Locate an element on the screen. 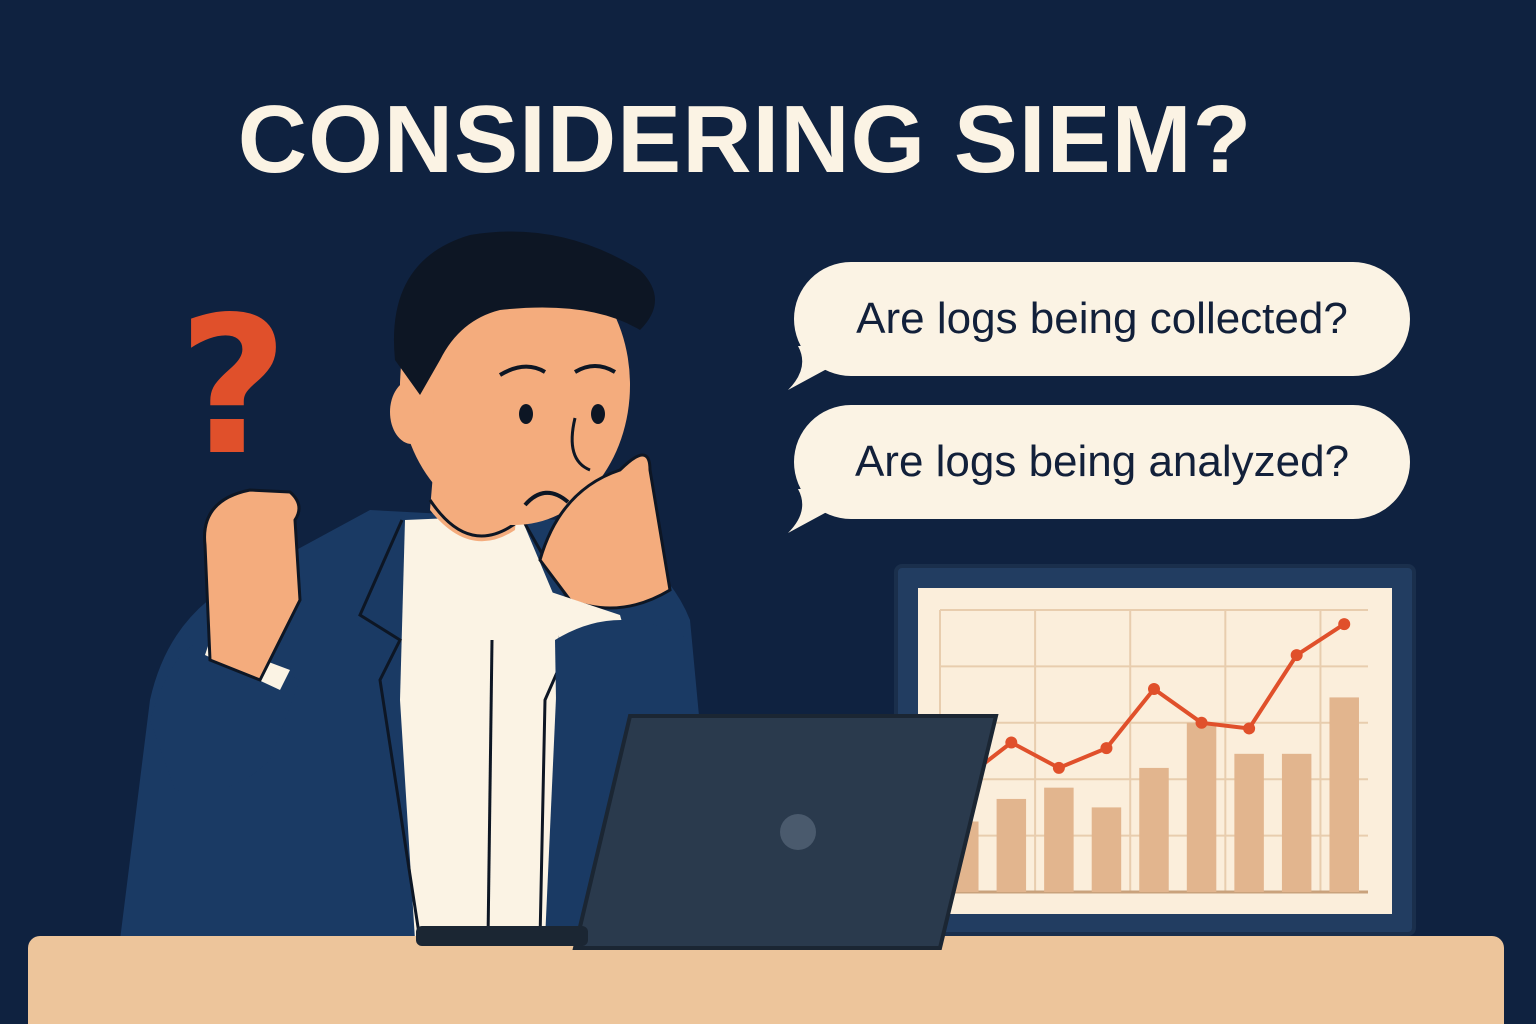 Image resolution: width=1536 pixels, height=1024 pixels. desk is located at coordinates (766, 980).